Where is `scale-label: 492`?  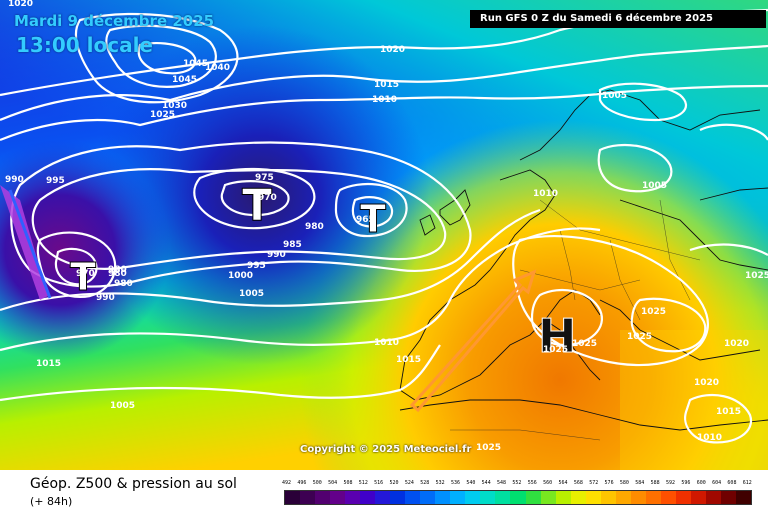
scale-label: 492 is located at coordinates (287, 483).